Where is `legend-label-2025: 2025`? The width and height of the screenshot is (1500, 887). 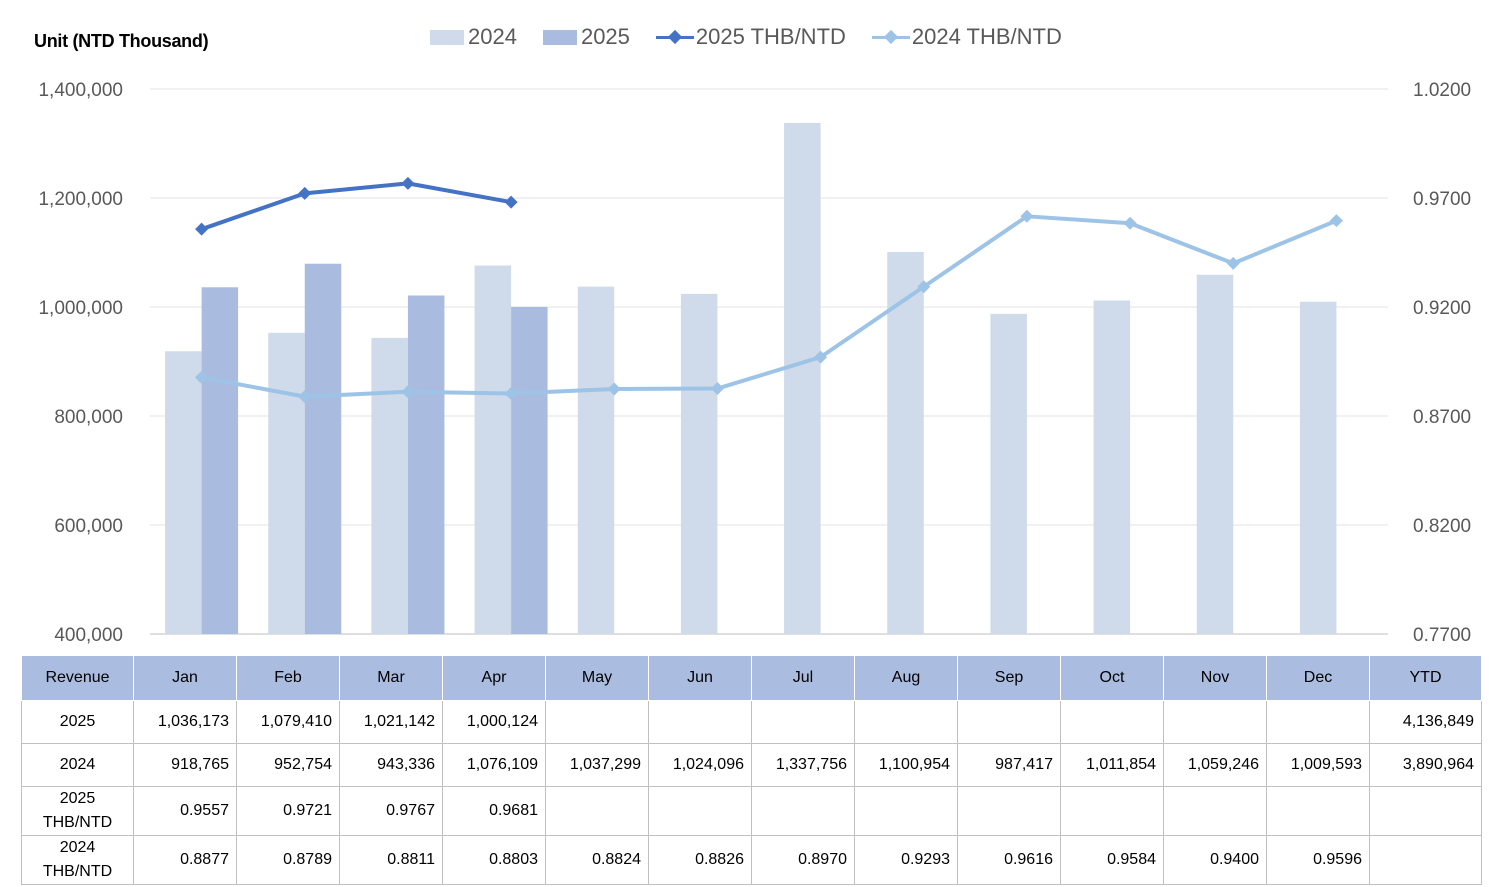 legend-label-2025: 2025 is located at coordinates (605, 36).